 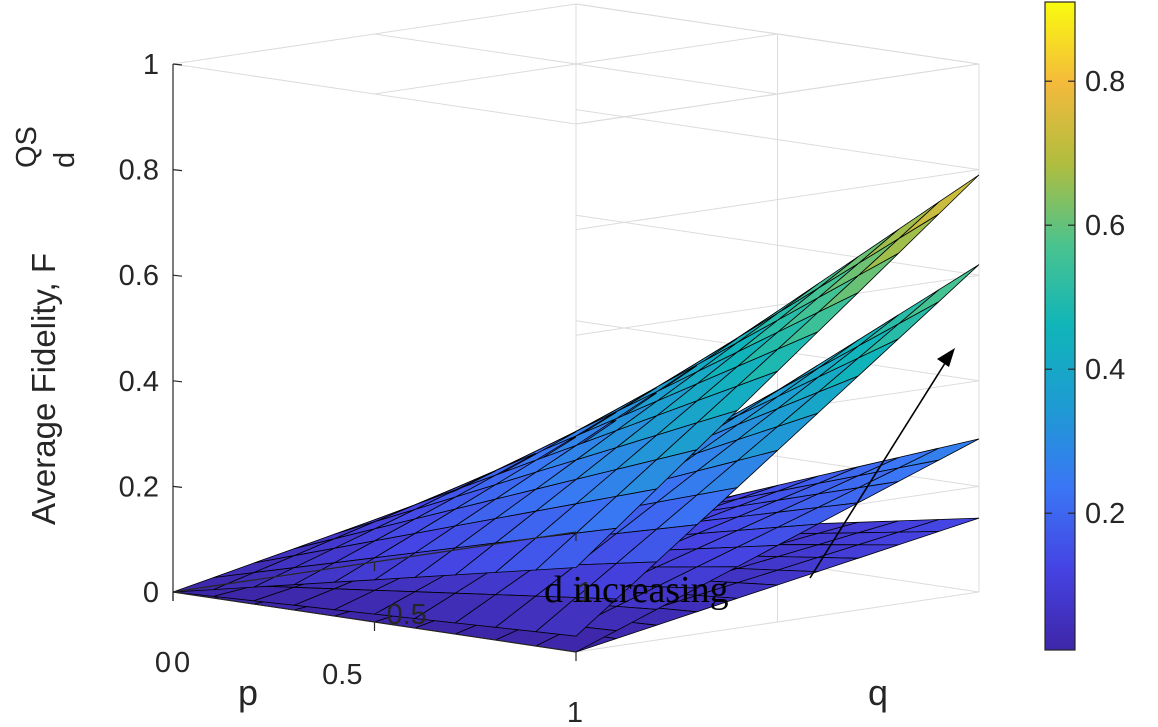 What do you see at coordinates (342, 675) in the screenshot?
I see `p-tick-label: 0.5` at bounding box center [342, 675].